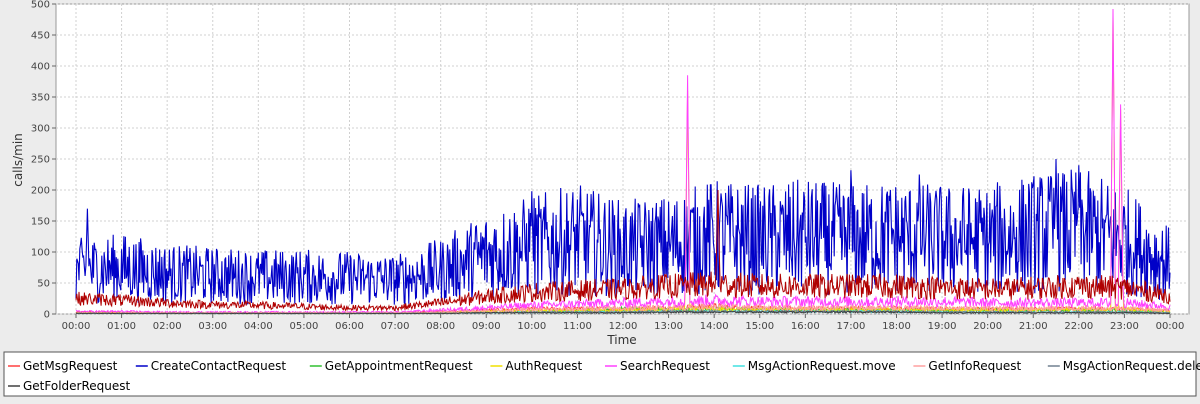 Image resolution: width=1200 pixels, height=404 pixels. I want to click on x-tick-label: 04:00, so click(258, 326).